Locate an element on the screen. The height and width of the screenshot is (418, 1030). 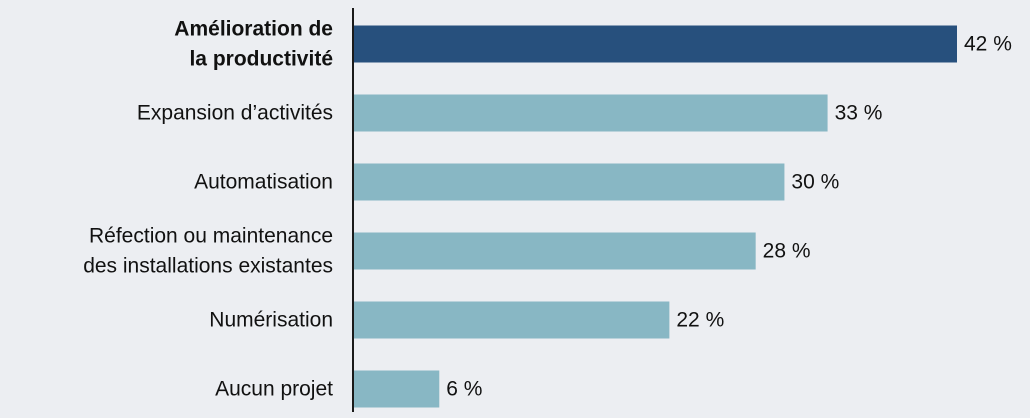
category-label: Numérisation is located at coordinates (271, 320).